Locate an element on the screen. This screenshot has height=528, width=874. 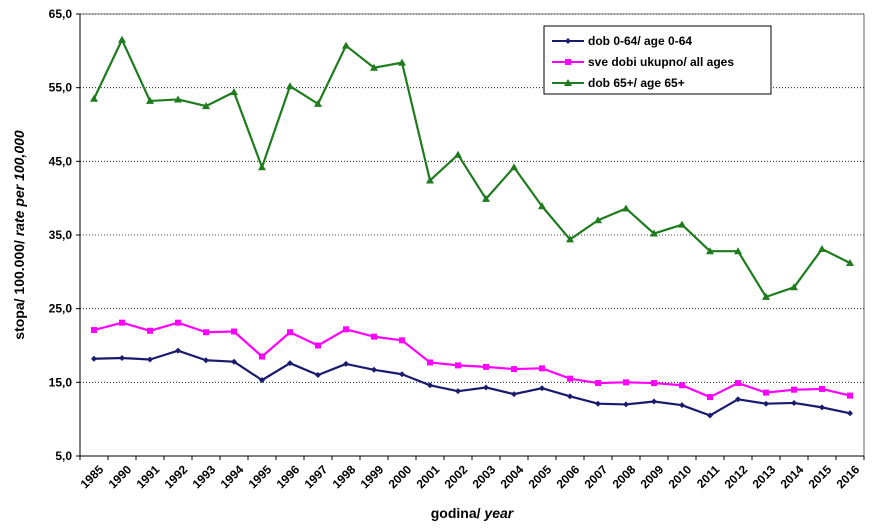
x-tick-label: 1998 is located at coordinates (344, 476).